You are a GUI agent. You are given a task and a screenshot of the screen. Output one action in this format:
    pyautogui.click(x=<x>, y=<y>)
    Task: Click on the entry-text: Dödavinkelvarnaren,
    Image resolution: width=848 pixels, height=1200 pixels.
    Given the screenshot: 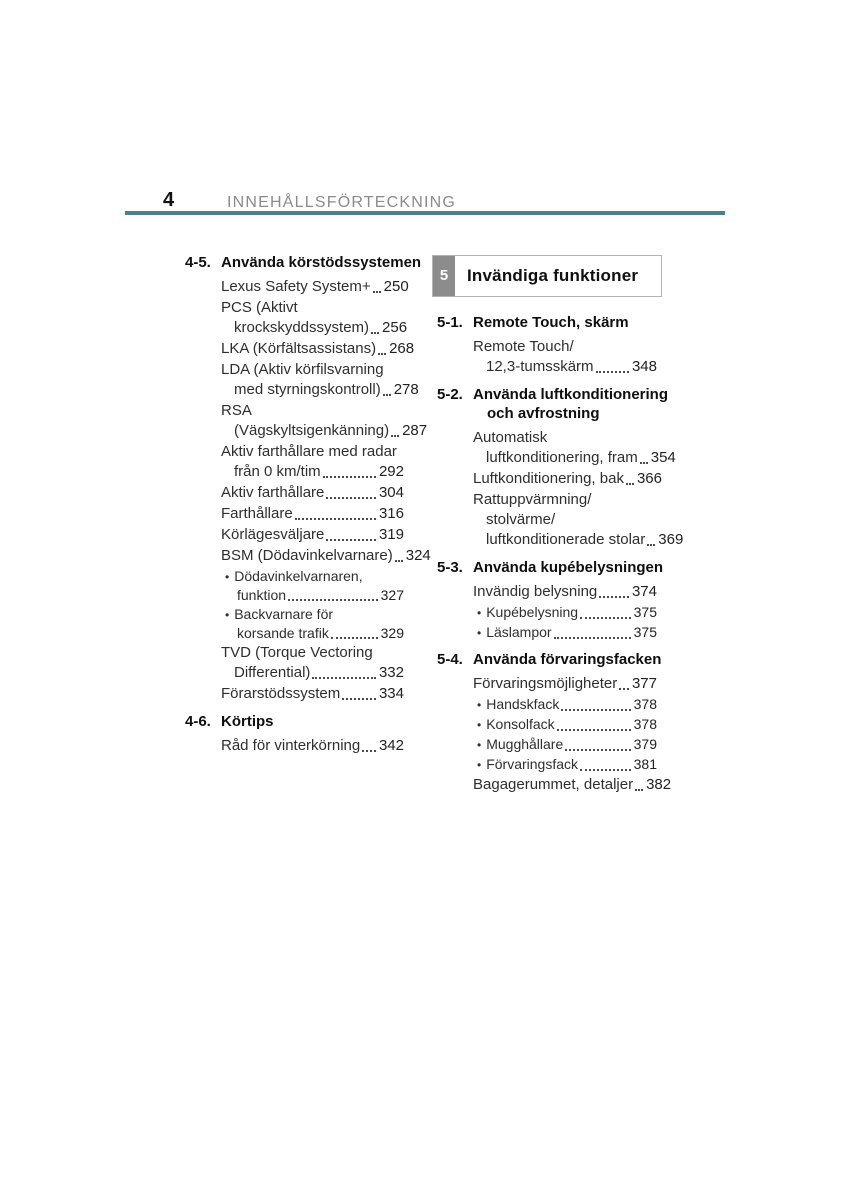 What is the action you would take?
    pyautogui.click(x=298, y=576)
    